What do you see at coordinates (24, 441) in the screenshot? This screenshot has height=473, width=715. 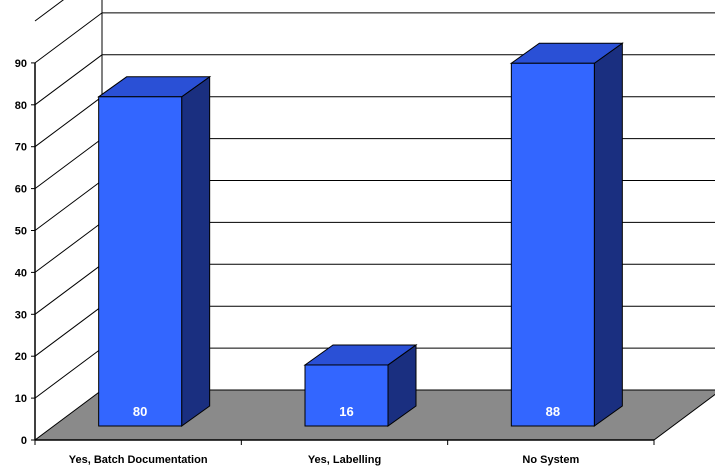 I see `y-tick-label: 0` at bounding box center [24, 441].